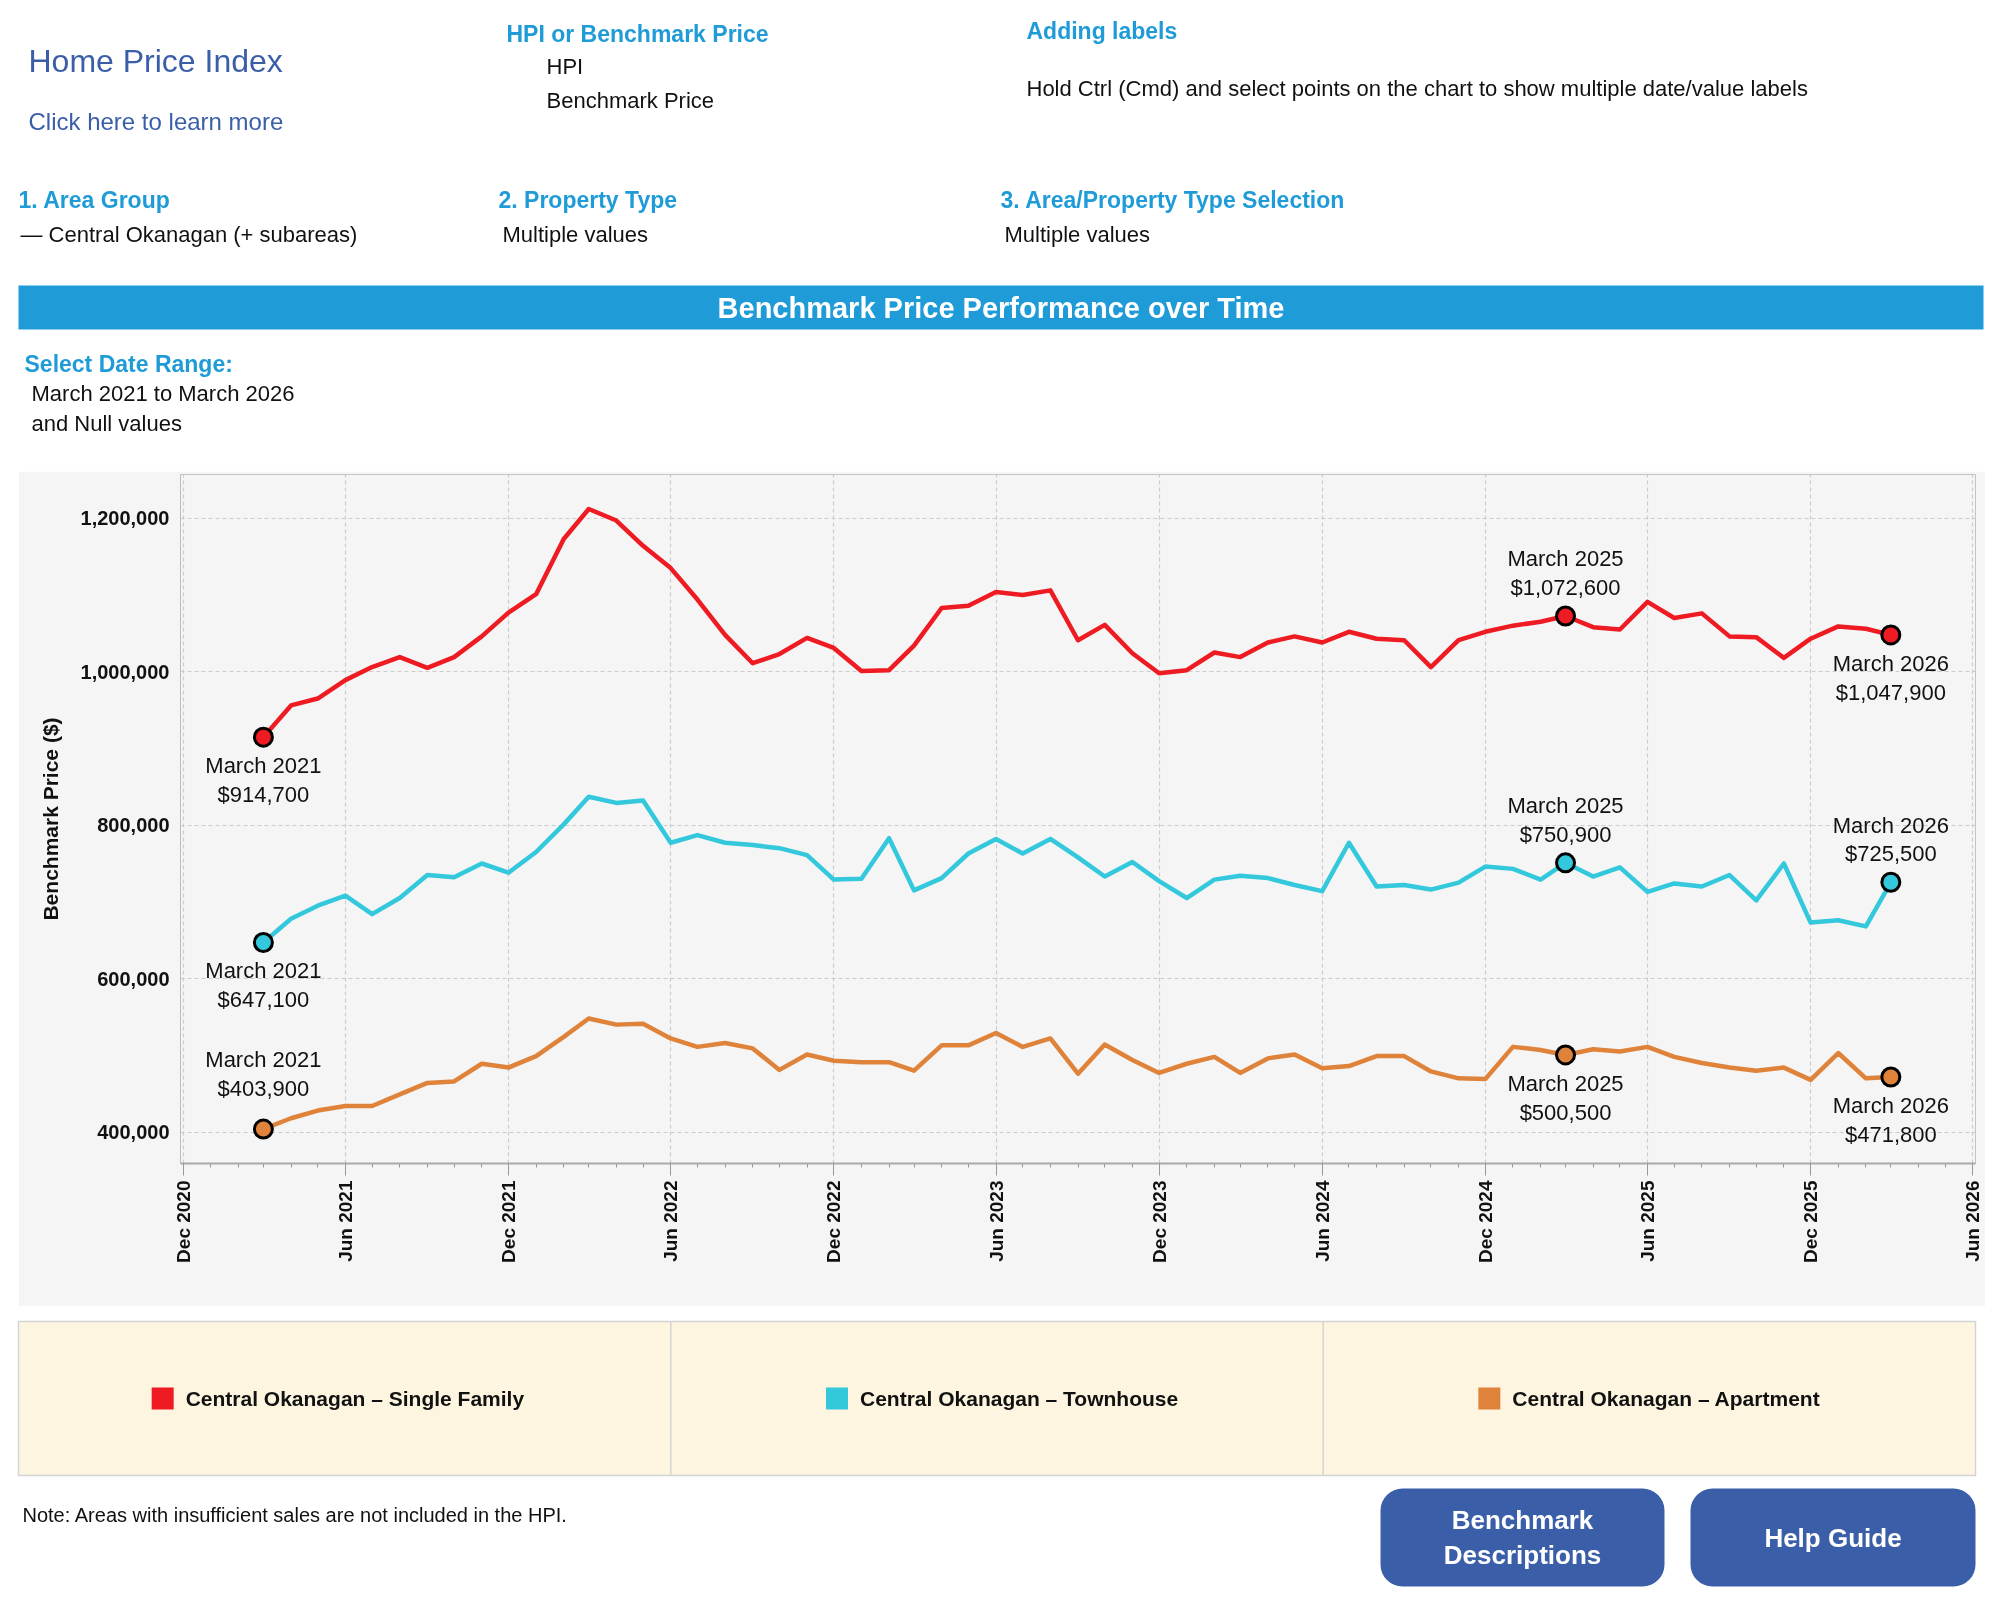  Describe the element at coordinates (263, 780) in the screenshot. I see `annotation: March 2021 $914,700` at that location.